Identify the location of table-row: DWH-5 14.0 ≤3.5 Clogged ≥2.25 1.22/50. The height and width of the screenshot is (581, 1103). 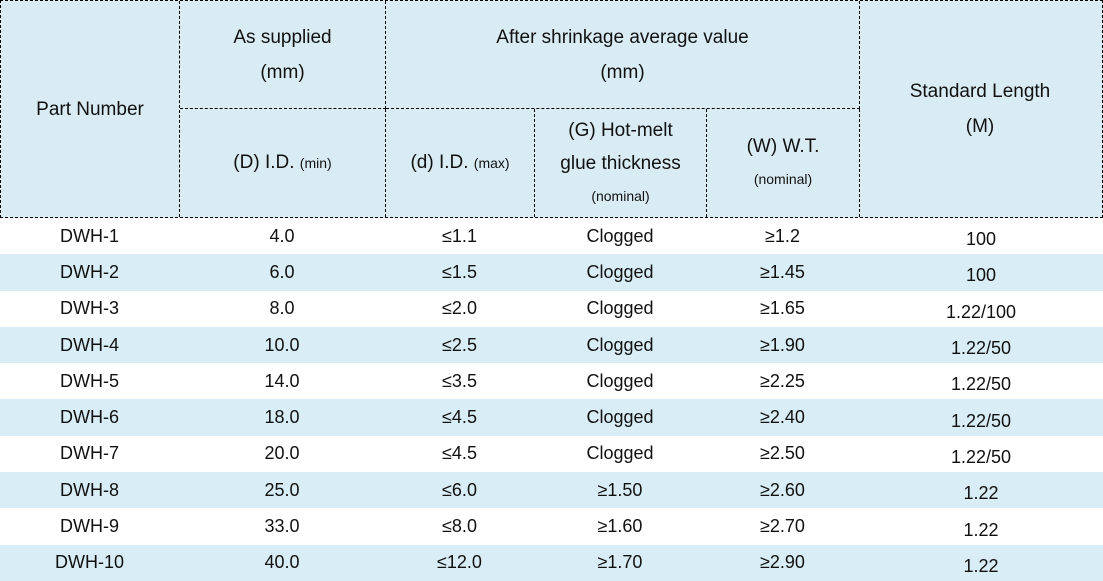
(551, 381).